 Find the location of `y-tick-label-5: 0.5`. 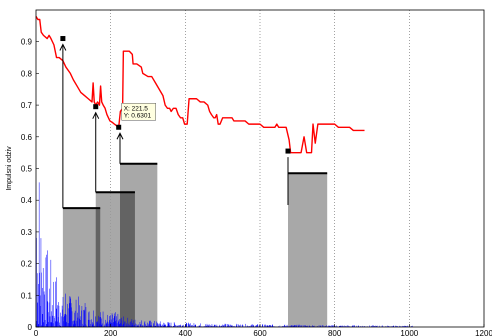

y-tick-label-5: 0.5 is located at coordinates (27, 169).